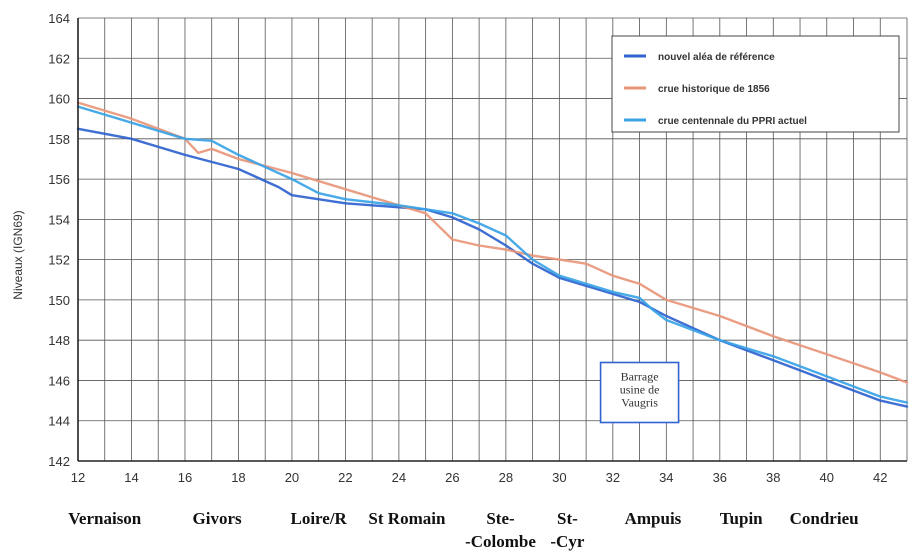  I want to click on place-label: -Cyr, so click(567, 541).